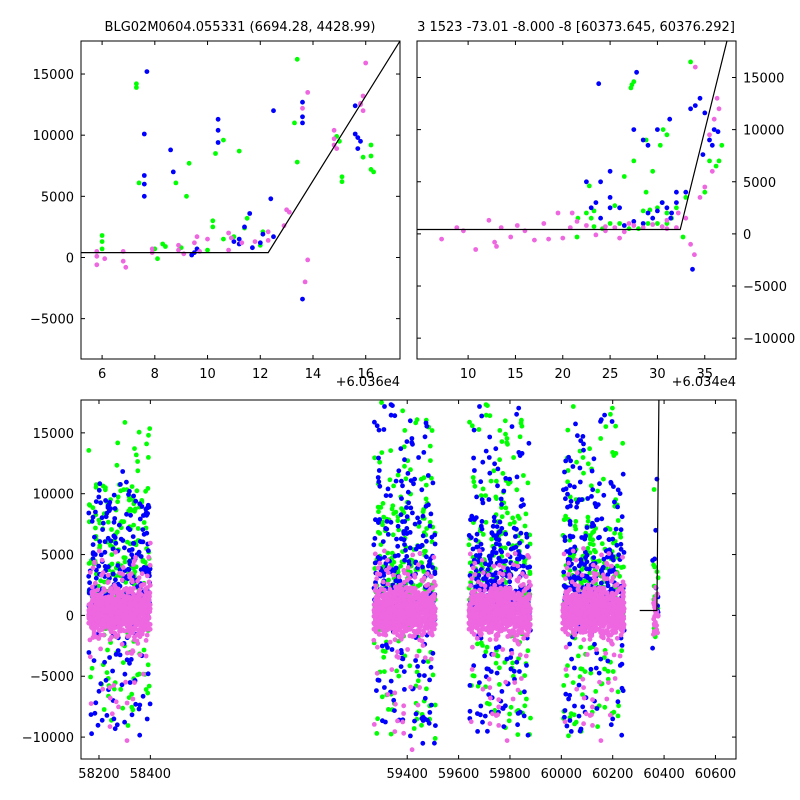 This screenshot has width=800, height=800. Describe the element at coordinates (747, 235) in the screenshot. I see `y-tick-label: 0` at that location.